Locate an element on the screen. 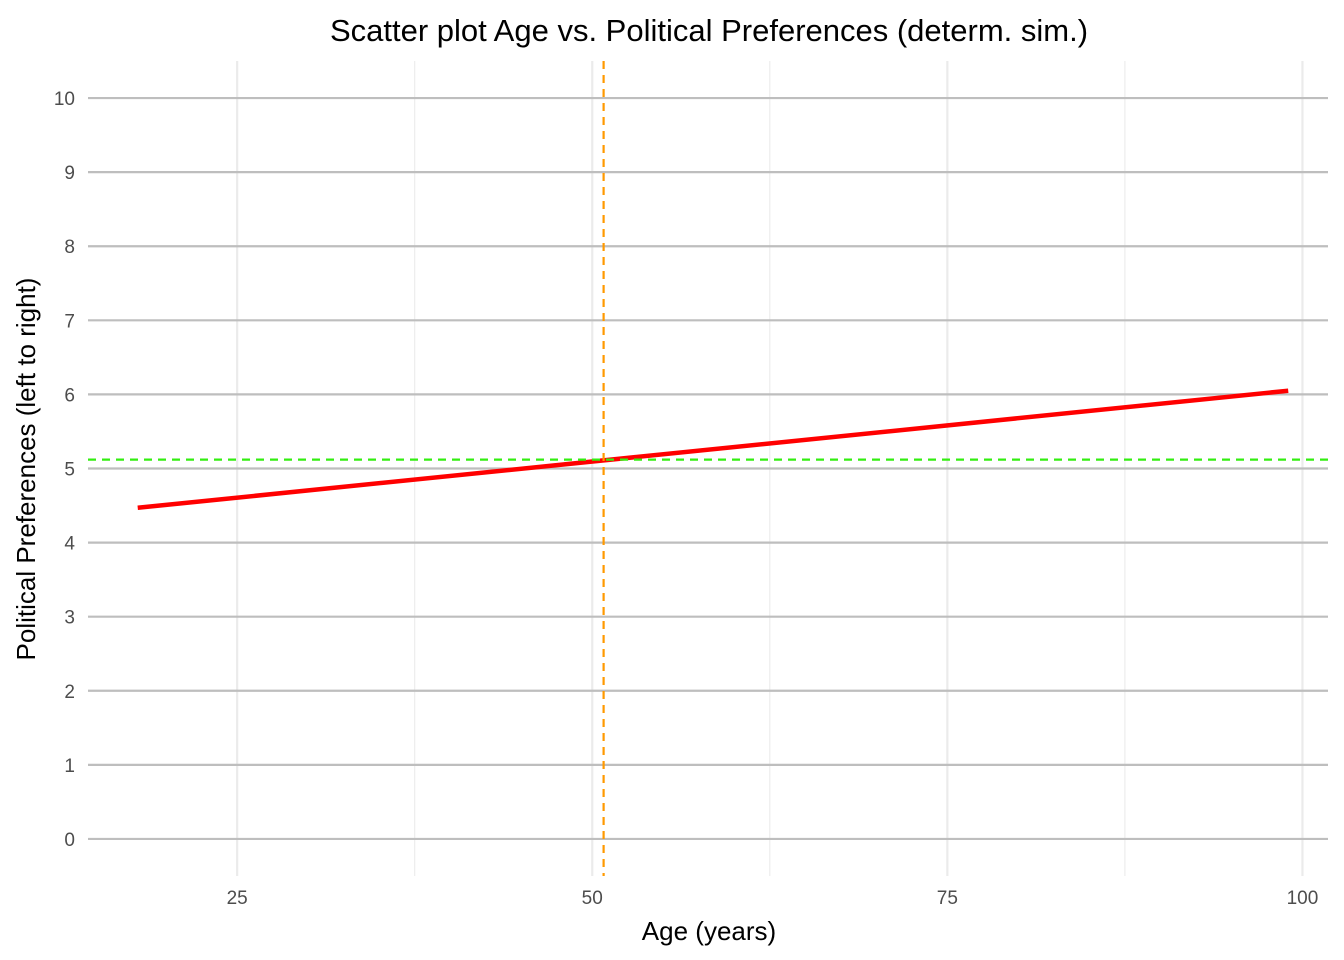  x-tick-label-3: 100 is located at coordinates (1303, 898).